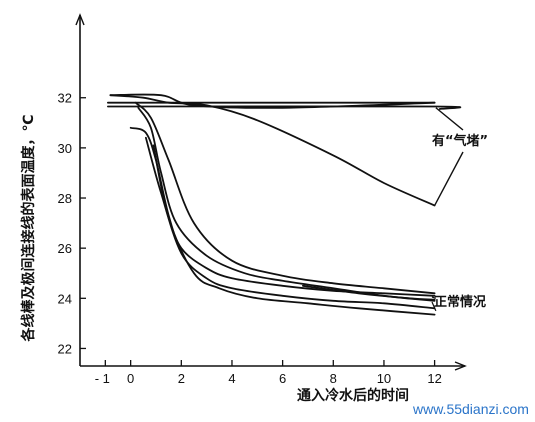 Image resolution: width=535 pixels, height=422 pixels. What do you see at coordinates (434, 378) in the screenshot?
I see `x-tick-label: 12` at bounding box center [434, 378].